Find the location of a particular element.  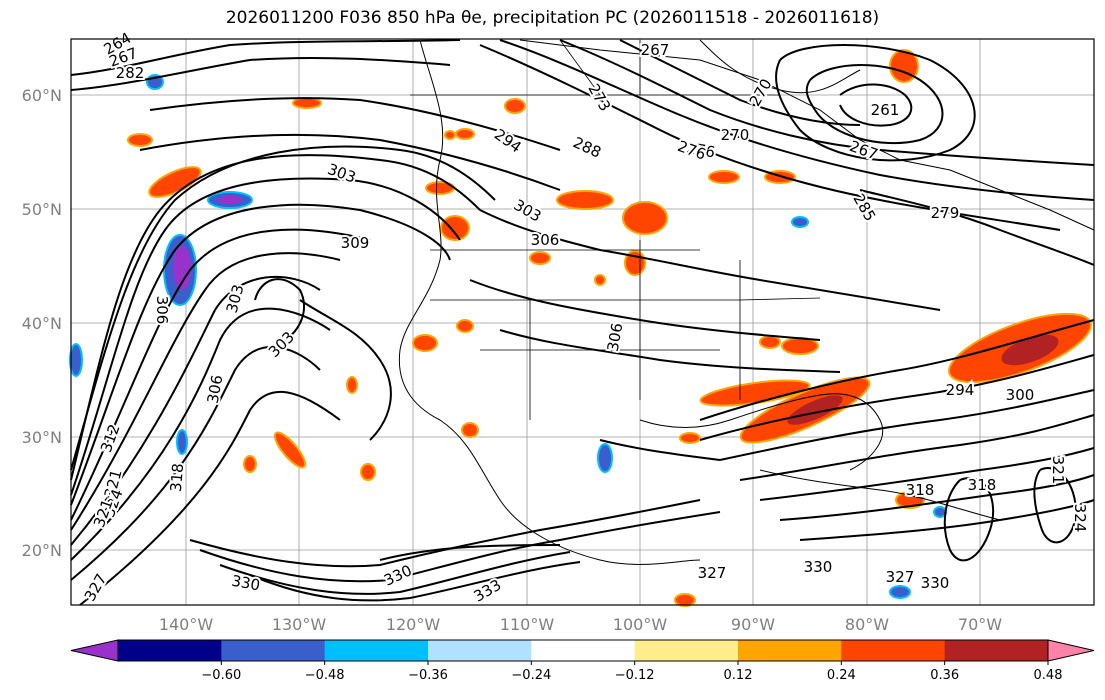

colorbar-tick-label: 0.48 is located at coordinates (1048, 675).